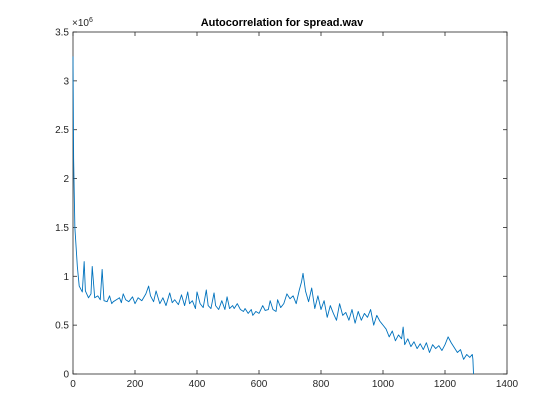 The image size is (560, 420). What do you see at coordinates (62, 33) in the screenshot?
I see `y-tick-label: 3.5` at bounding box center [62, 33].